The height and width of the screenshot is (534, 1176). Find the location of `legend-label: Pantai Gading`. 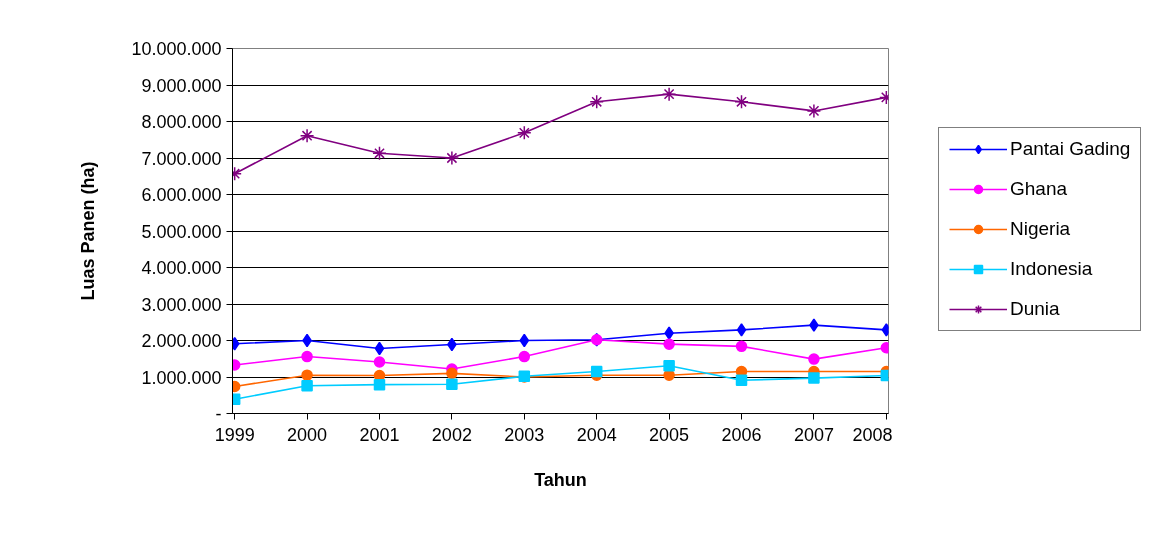

legend-label: Pantai Gading is located at coordinates (1070, 148).